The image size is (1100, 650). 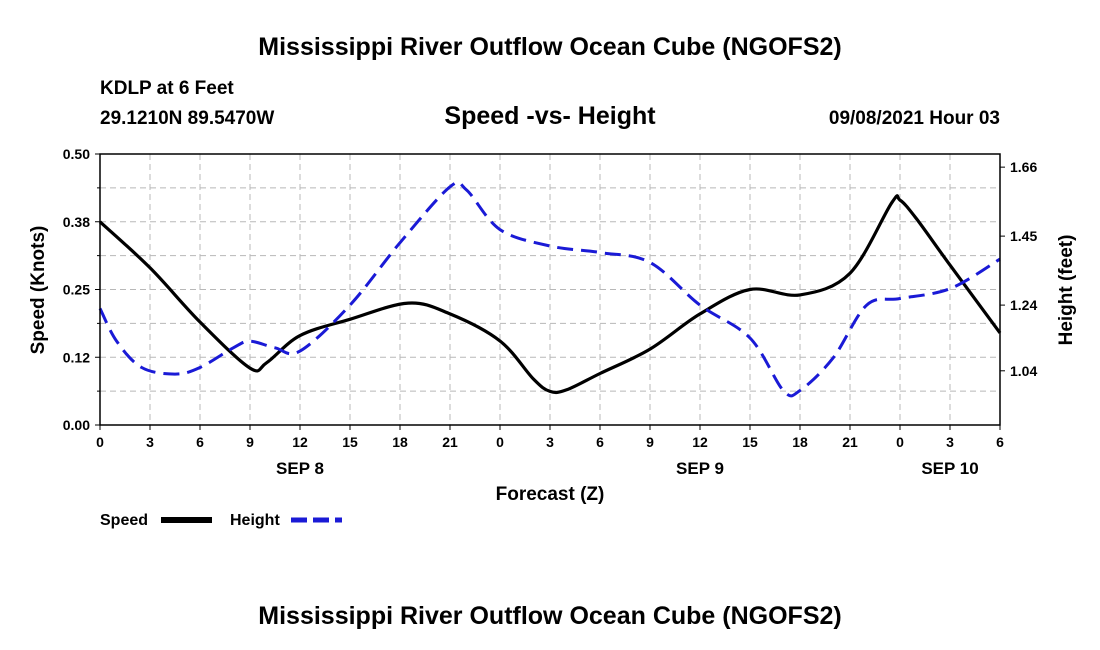 I want to click on y-left-tick-label: 0.50, so click(x=76, y=154).